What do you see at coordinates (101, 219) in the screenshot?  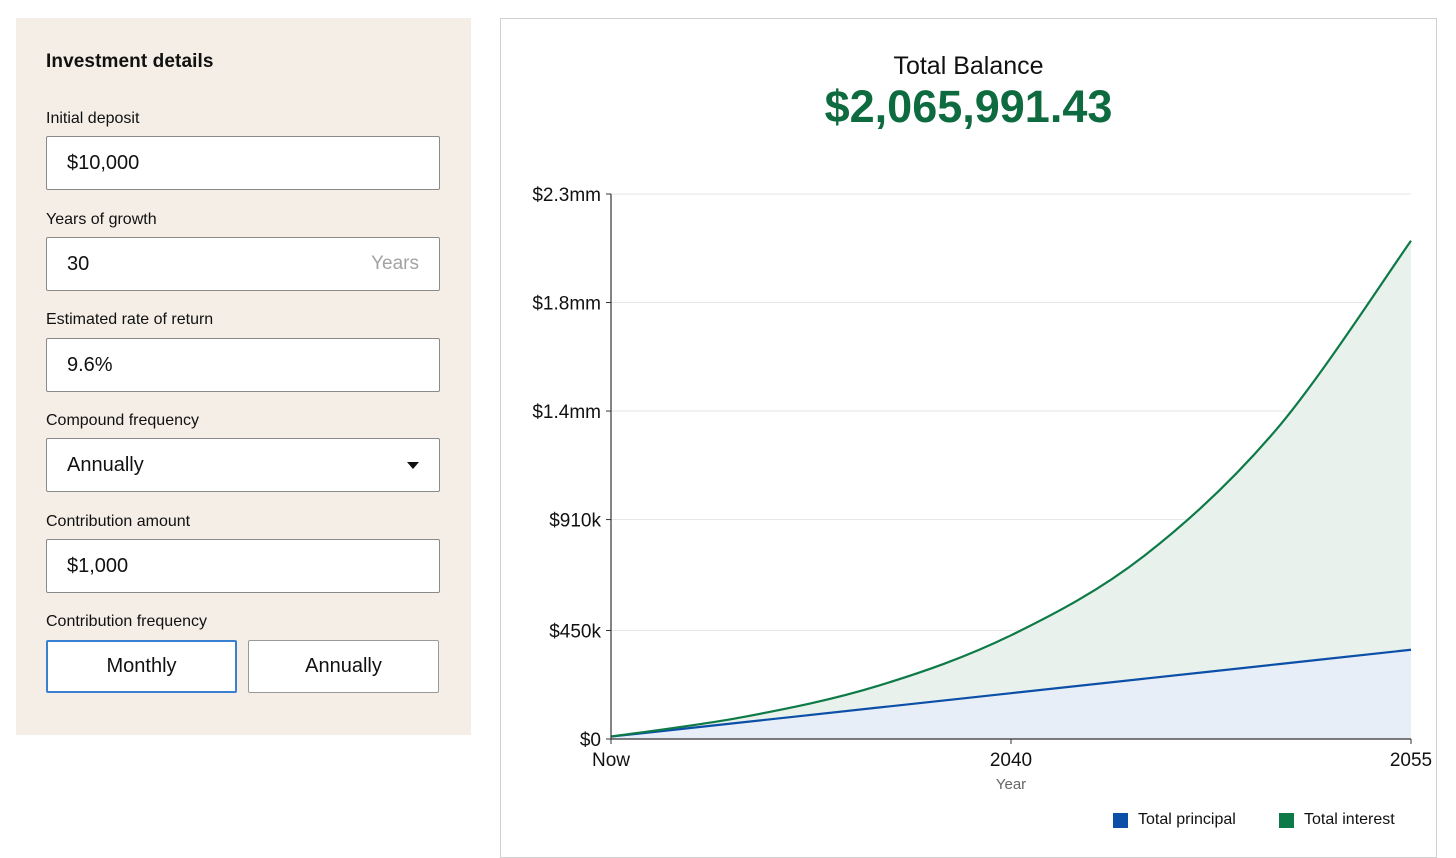 I see `years-of-growth-label: Years of growth` at bounding box center [101, 219].